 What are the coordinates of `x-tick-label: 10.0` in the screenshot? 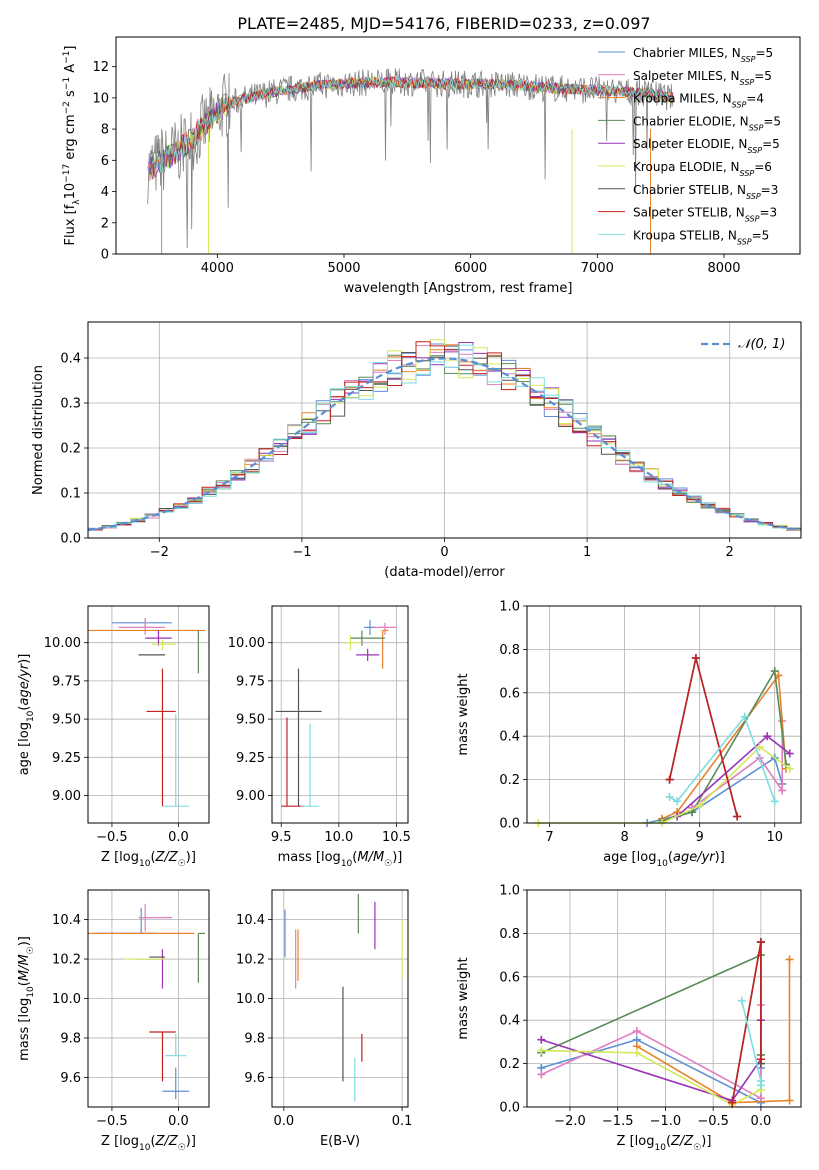 It's located at (338, 837).